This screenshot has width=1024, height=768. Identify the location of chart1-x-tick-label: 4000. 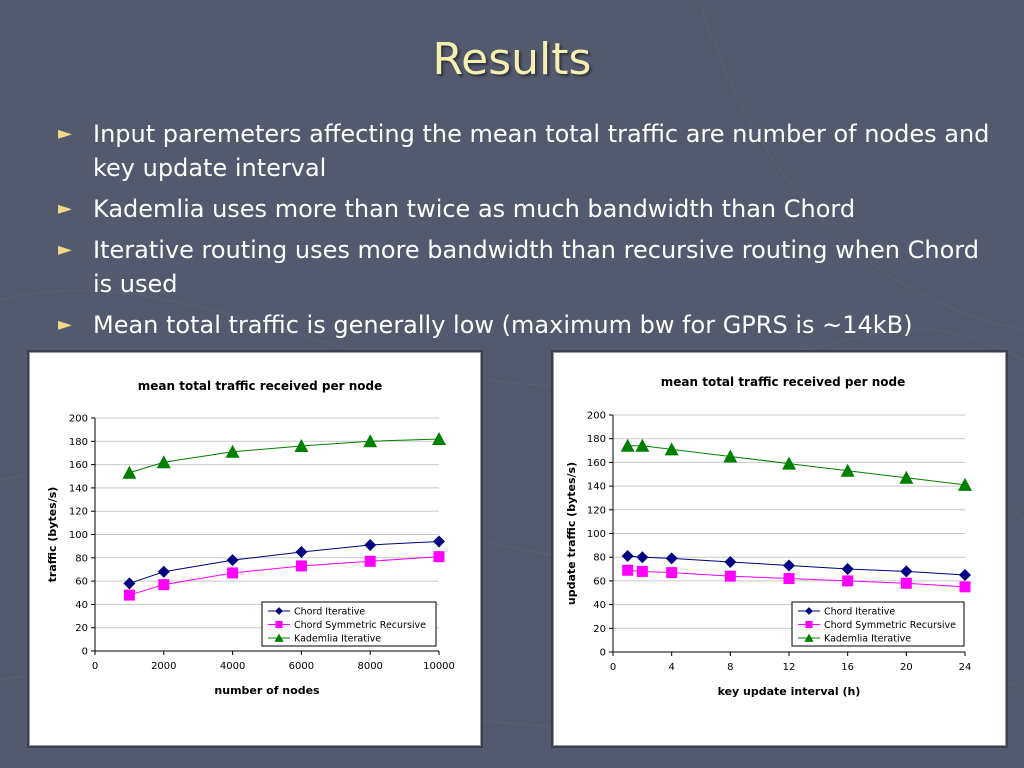
(232, 666).